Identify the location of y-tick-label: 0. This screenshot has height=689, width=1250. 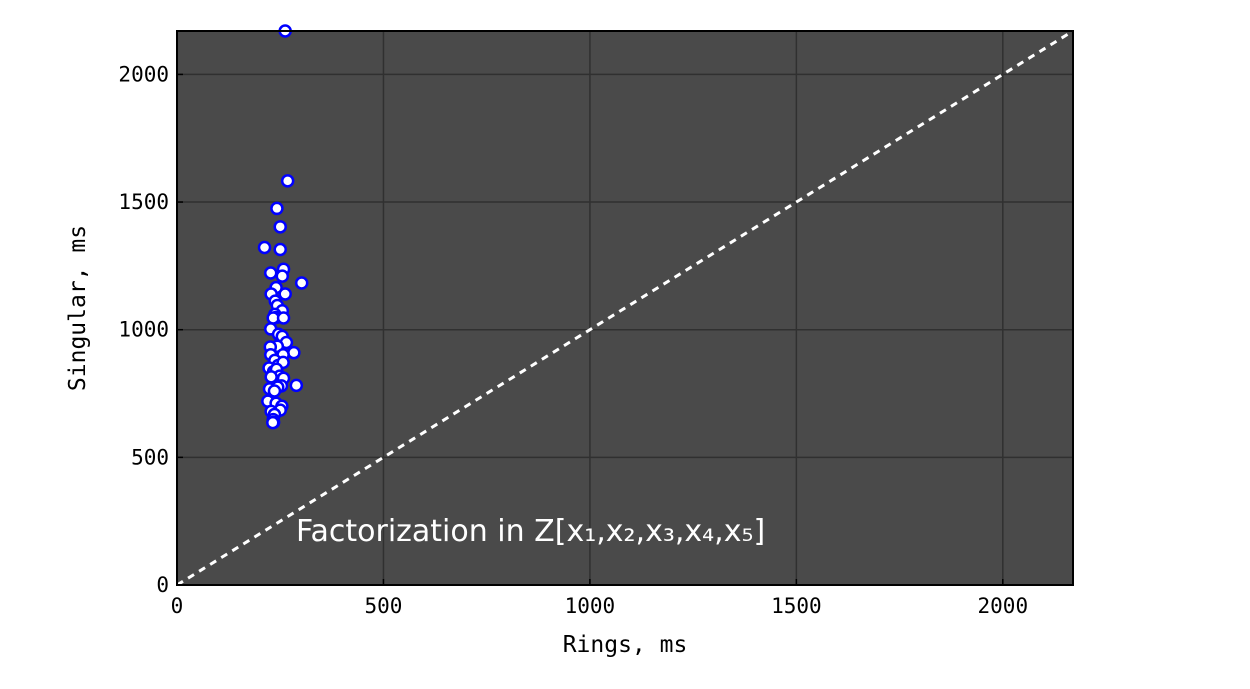
(162, 585).